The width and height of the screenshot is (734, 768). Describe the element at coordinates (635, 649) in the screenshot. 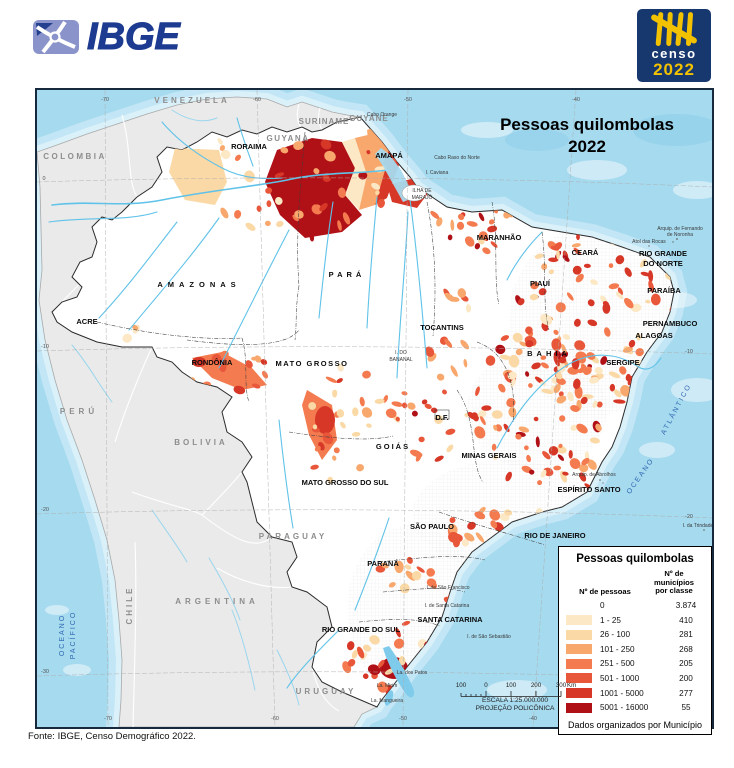

I see `legend-row: 101 - 250 268` at that location.